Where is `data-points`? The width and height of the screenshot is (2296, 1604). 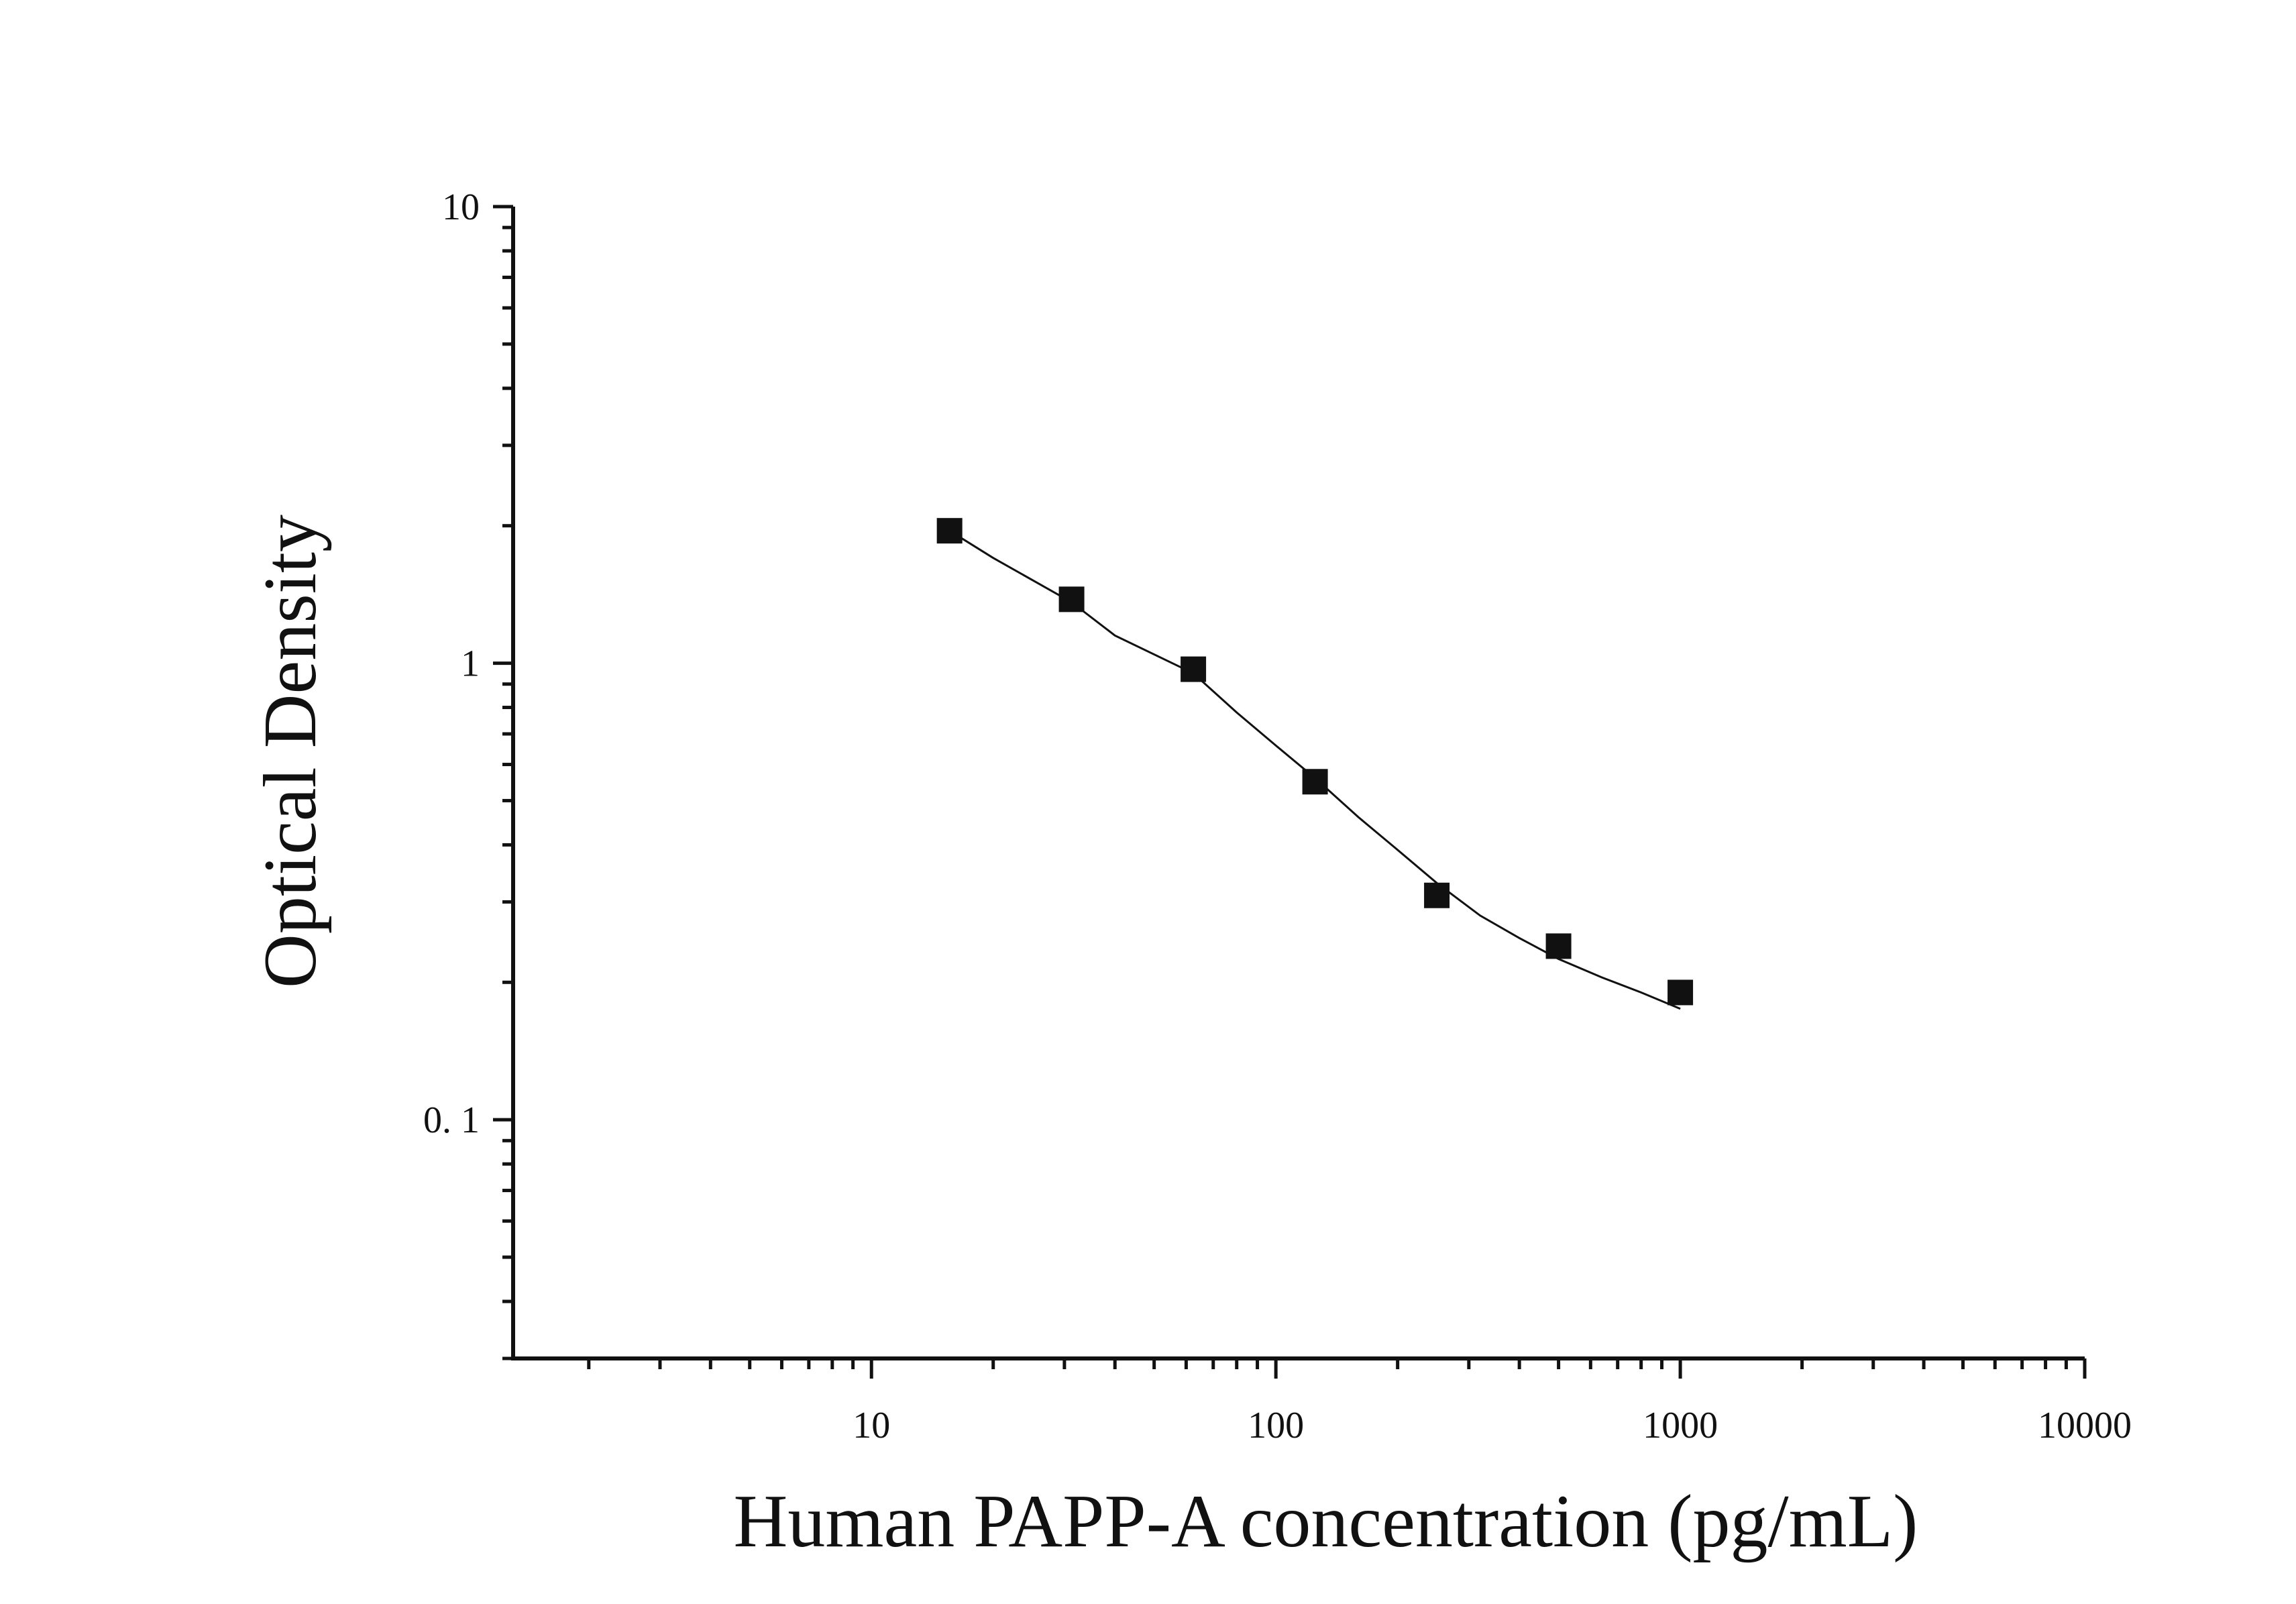
data-points is located at coordinates (1315, 762).